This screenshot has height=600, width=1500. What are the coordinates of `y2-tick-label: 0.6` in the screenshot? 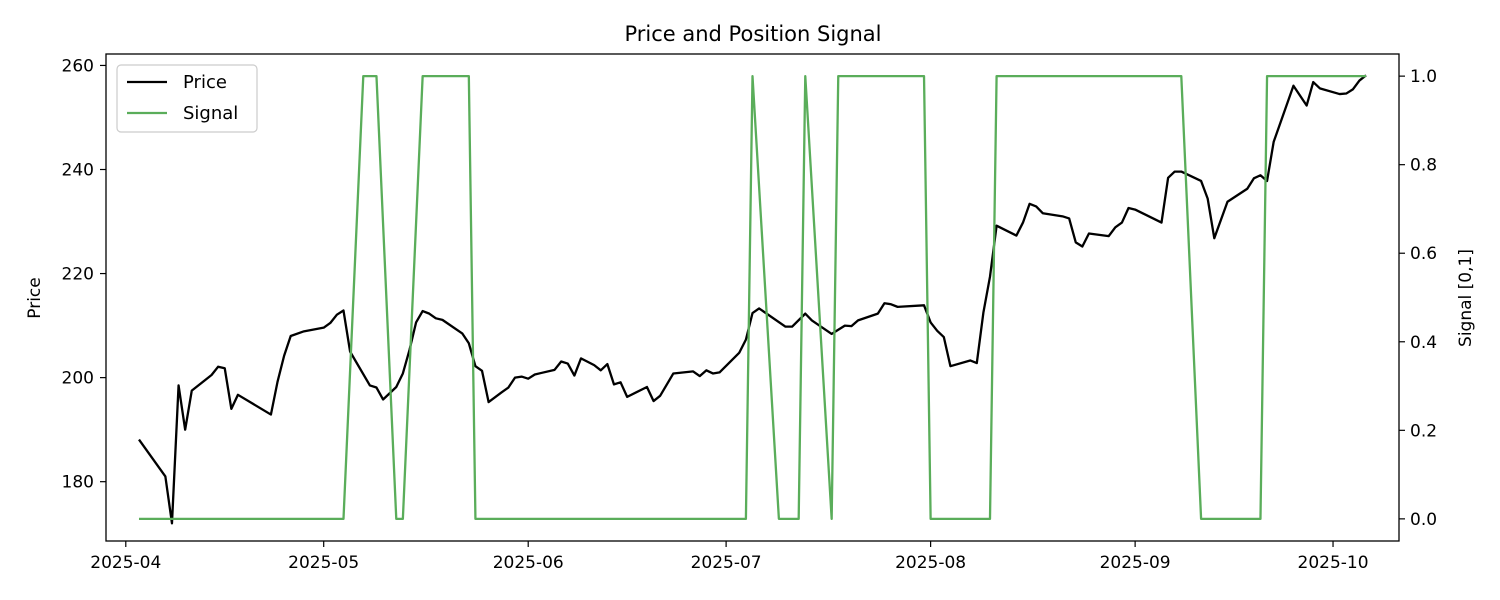 It's located at (1423, 254).